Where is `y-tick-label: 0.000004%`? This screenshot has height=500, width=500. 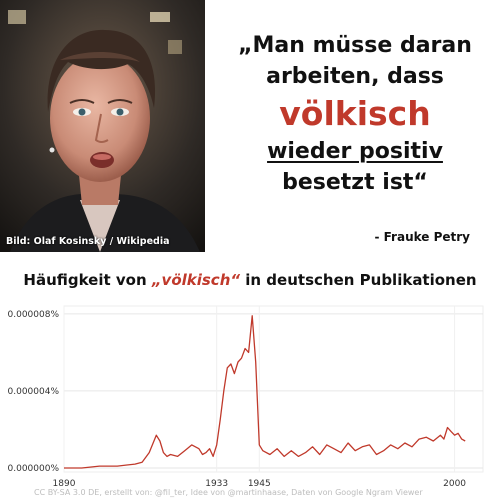
y-tick-label: 0.000004% is located at coordinates (34, 392).